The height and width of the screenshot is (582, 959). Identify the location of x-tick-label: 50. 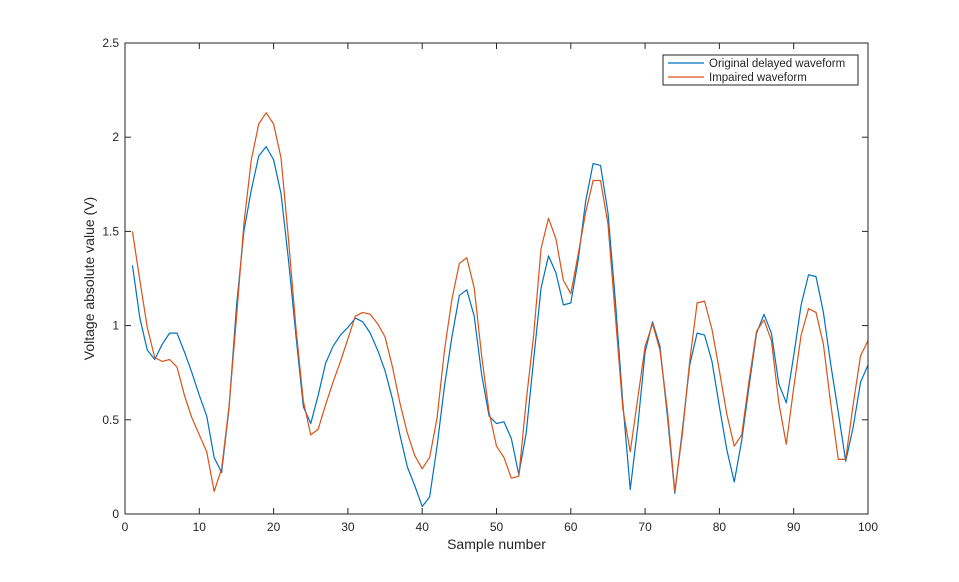
(497, 527).